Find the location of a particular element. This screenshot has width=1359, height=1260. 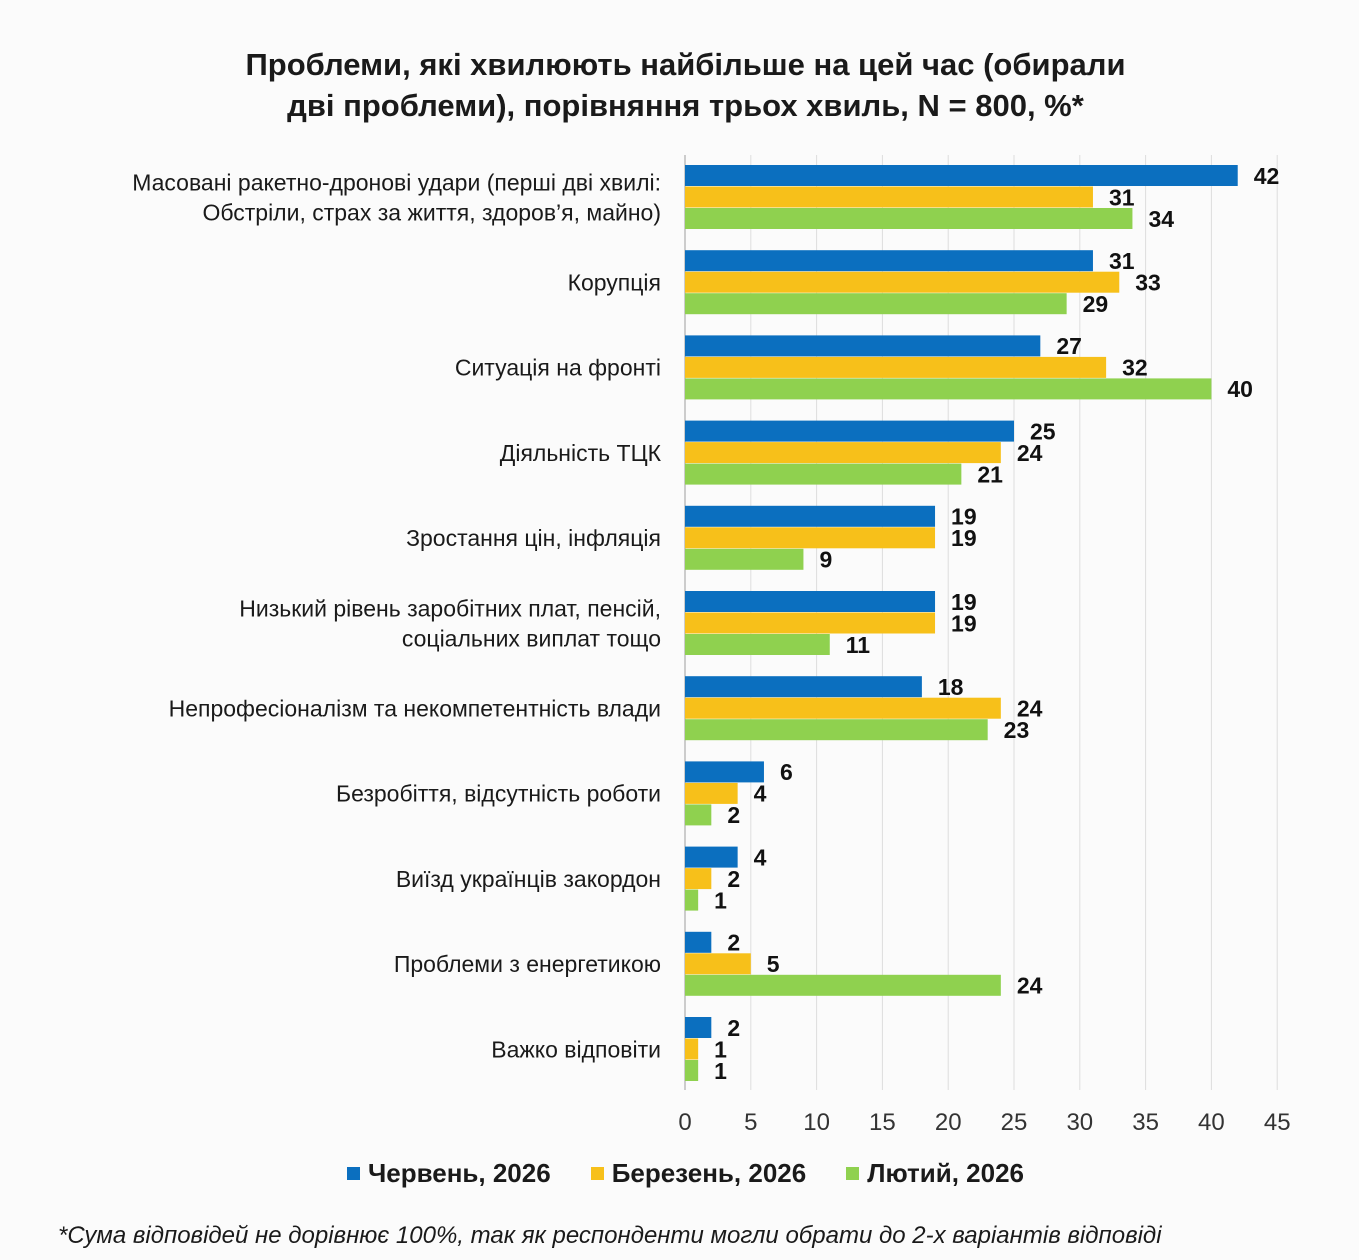

x-tick-label: 40 is located at coordinates (1211, 1122).